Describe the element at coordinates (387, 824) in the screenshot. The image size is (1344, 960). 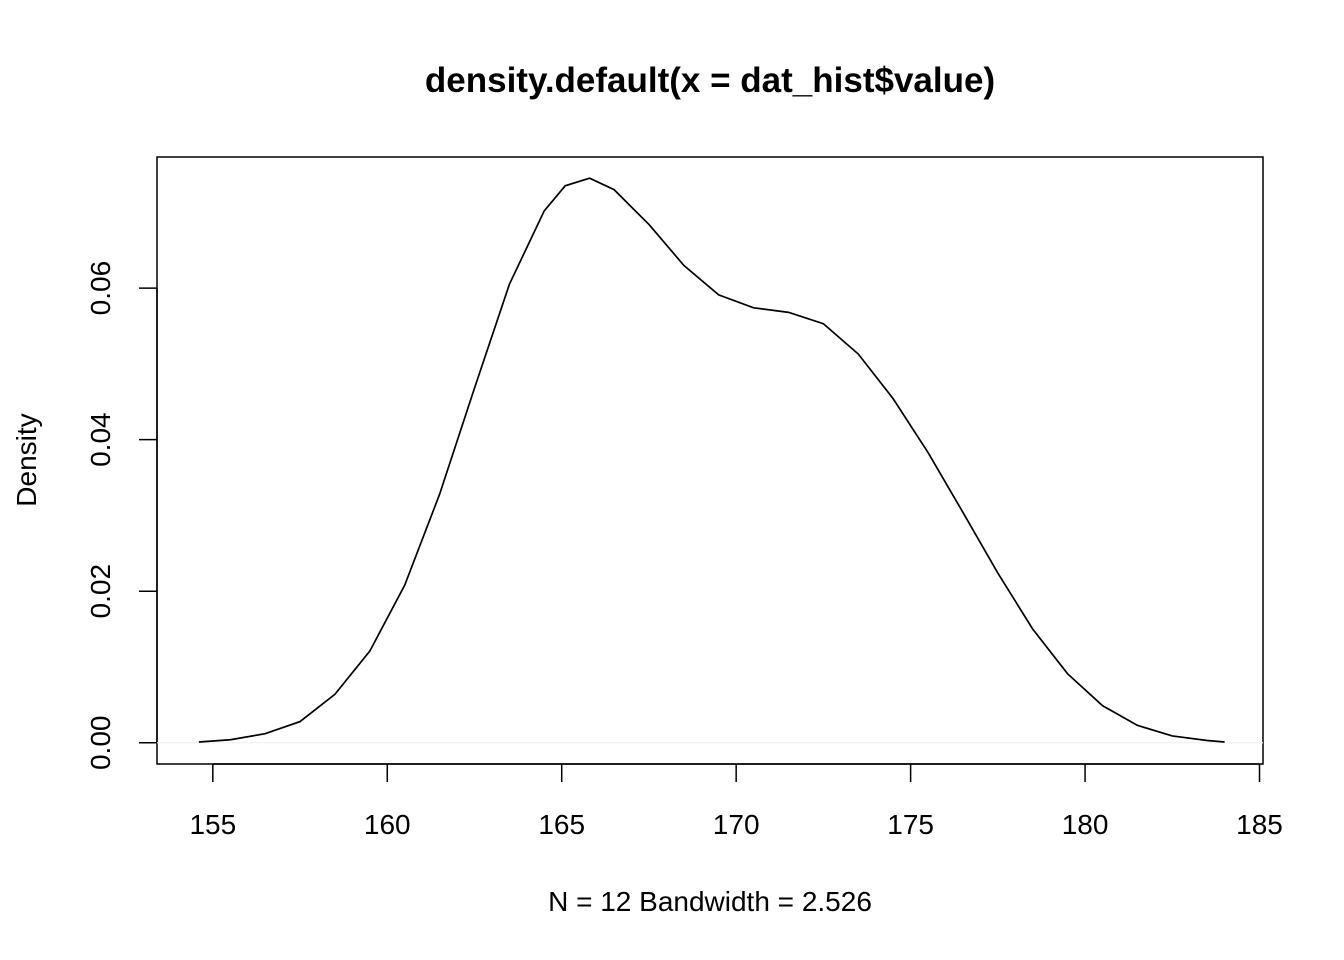
I see `x-tick-label: 160` at that location.